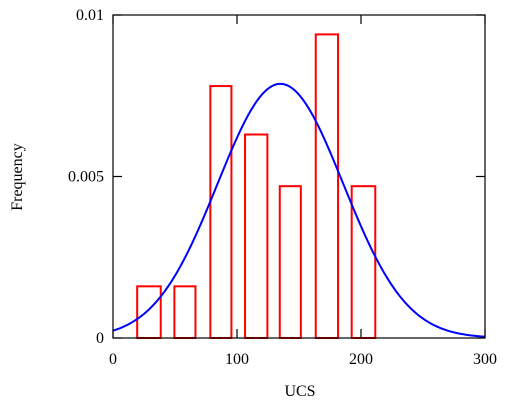 This screenshot has width=506, height=403. Describe the element at coordinates (361, 359) in the screenshot. I see `x-tick-label: 200` at that location.